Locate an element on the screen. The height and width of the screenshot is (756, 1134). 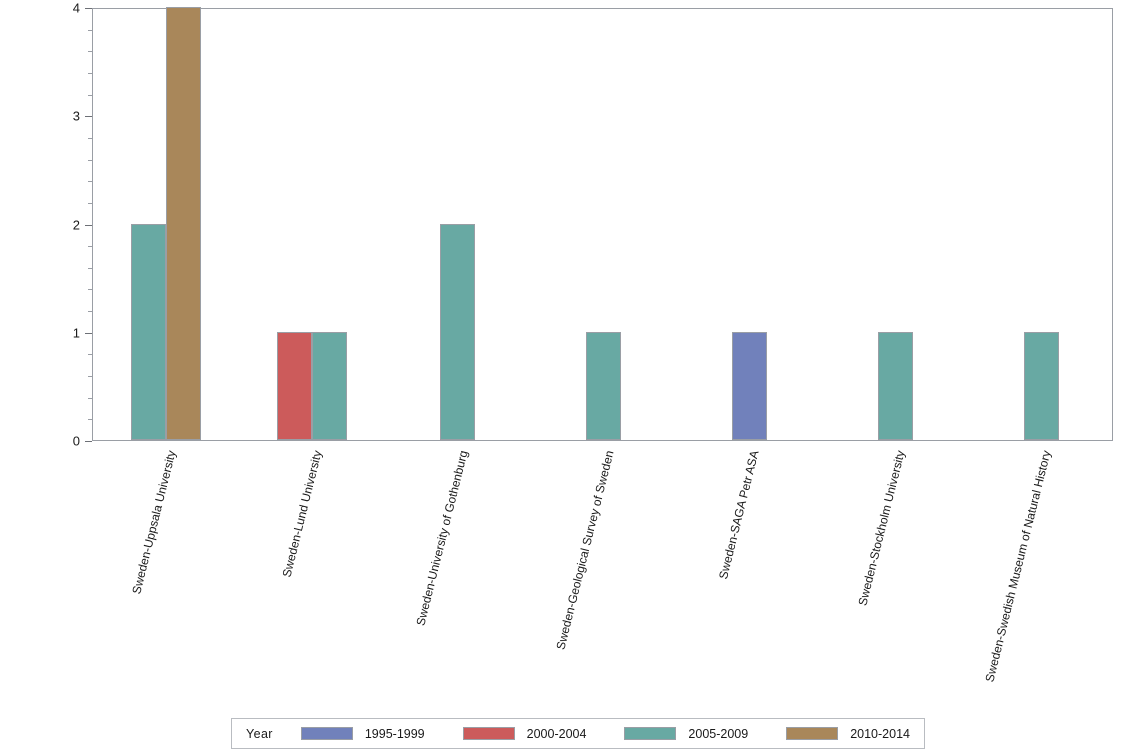
x-axis-category-label: Sweden-Lund University is located at coordinates (301, 514).